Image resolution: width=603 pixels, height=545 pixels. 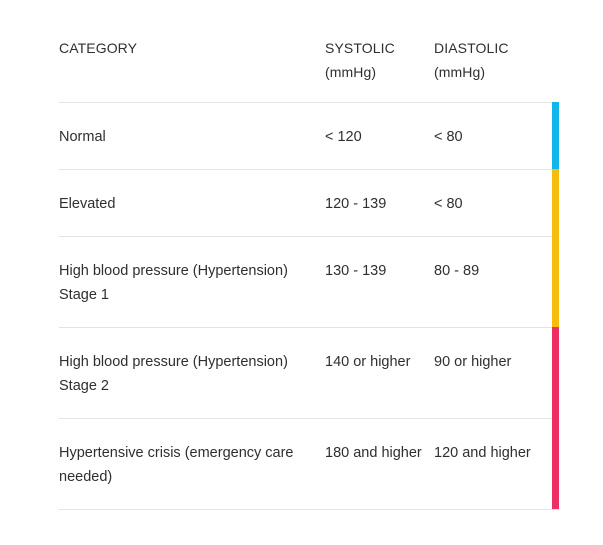 What do you see at coordinates (457, 271) in the screenshot?
I see `diastolic-cell: 80 - 89` at bounding box center [457, 271].